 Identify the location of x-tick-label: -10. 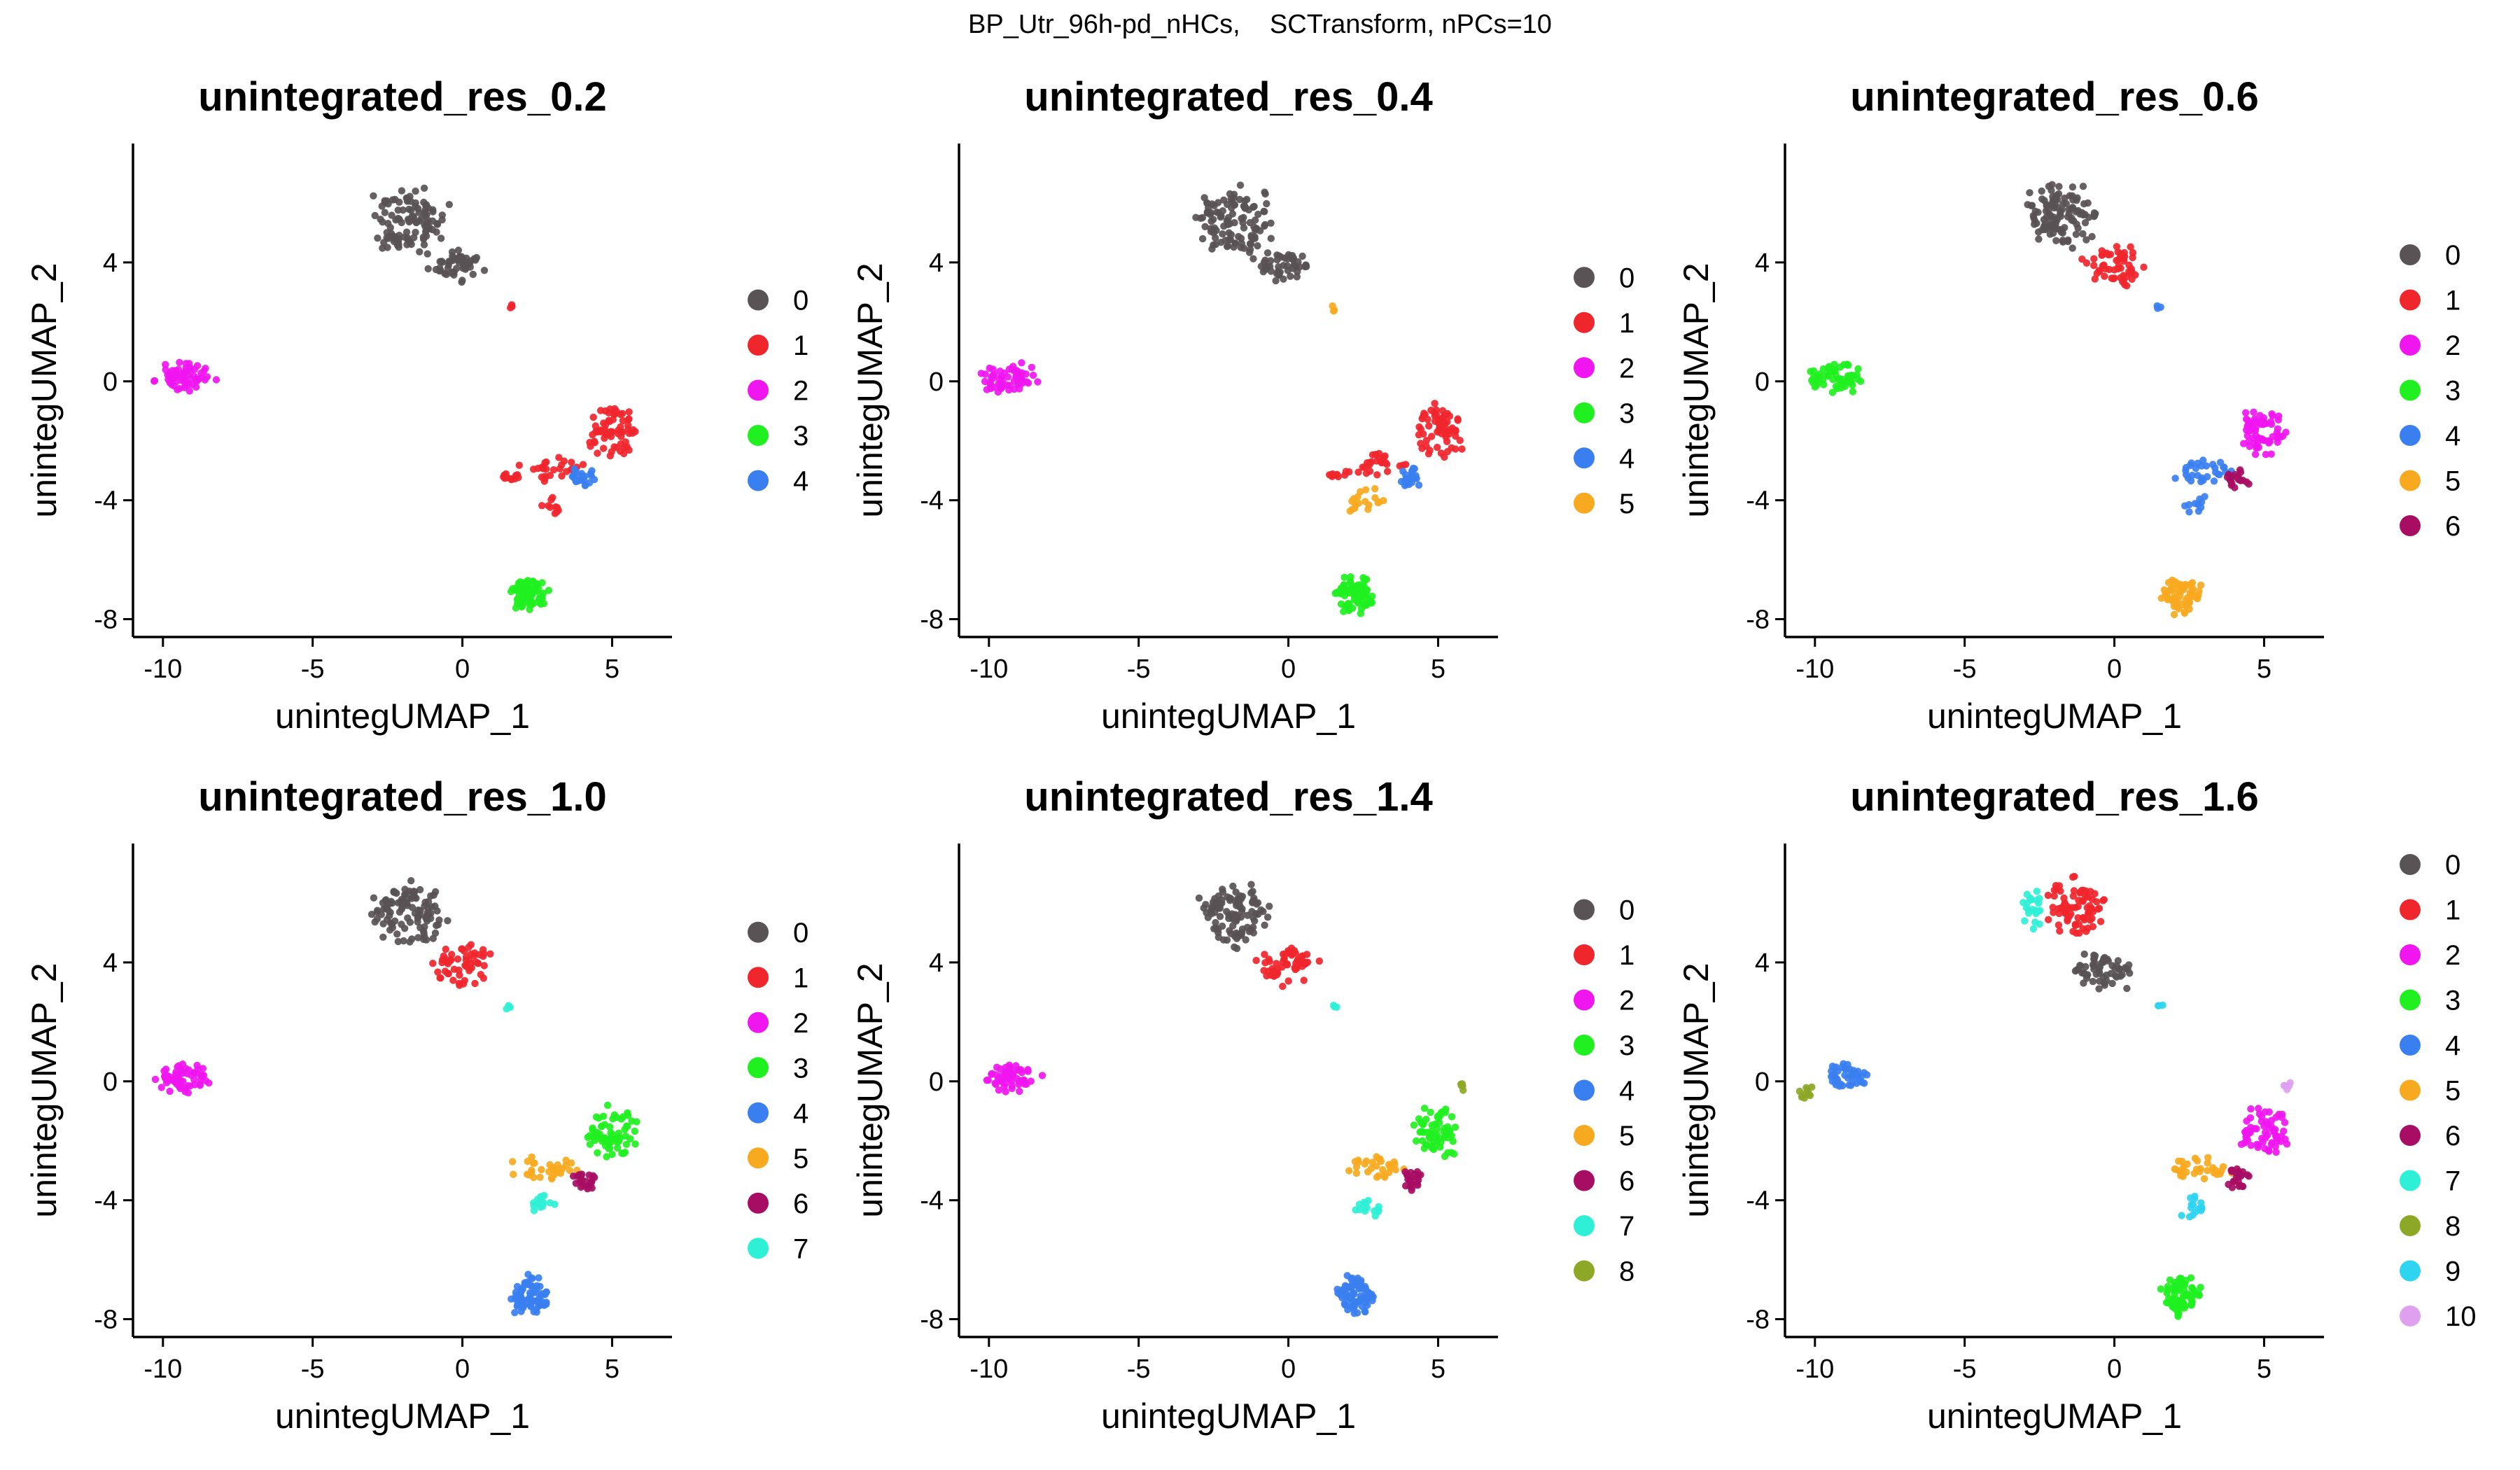
(1814, 669).